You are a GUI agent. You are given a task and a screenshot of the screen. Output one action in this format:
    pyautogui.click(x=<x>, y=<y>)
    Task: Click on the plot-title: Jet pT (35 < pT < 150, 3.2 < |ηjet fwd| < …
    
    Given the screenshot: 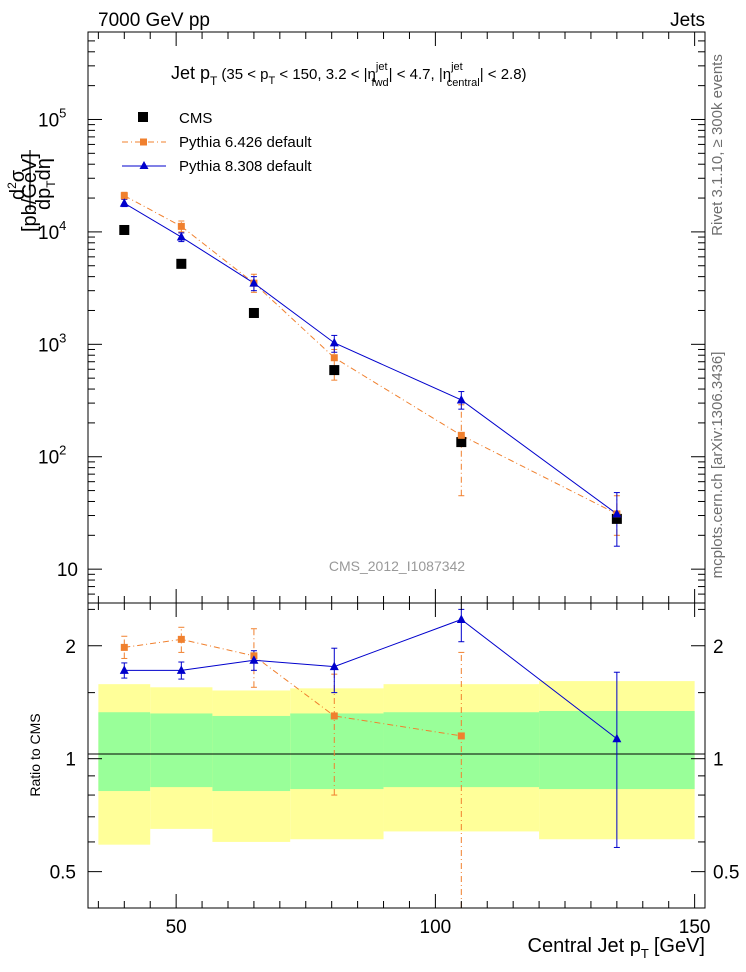 What is the action you would take?
    pyautogui.click(x=349, y=75)
    